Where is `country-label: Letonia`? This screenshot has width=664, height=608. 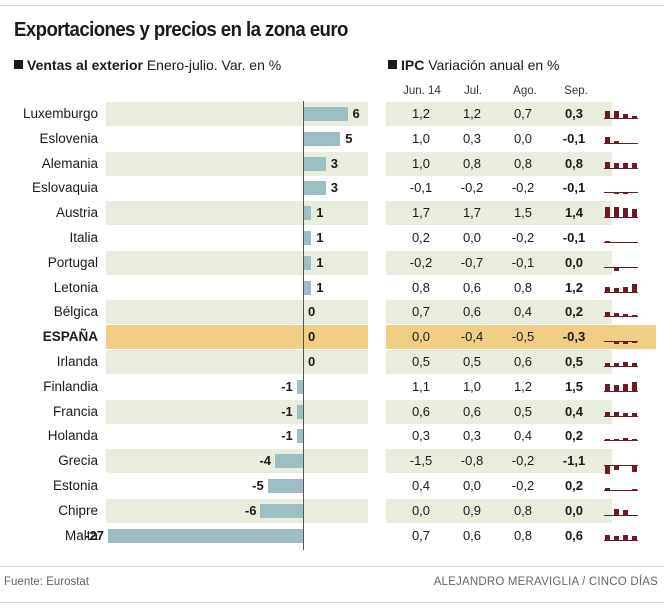
country-label: Letonia is located at coordinates (75, 287).